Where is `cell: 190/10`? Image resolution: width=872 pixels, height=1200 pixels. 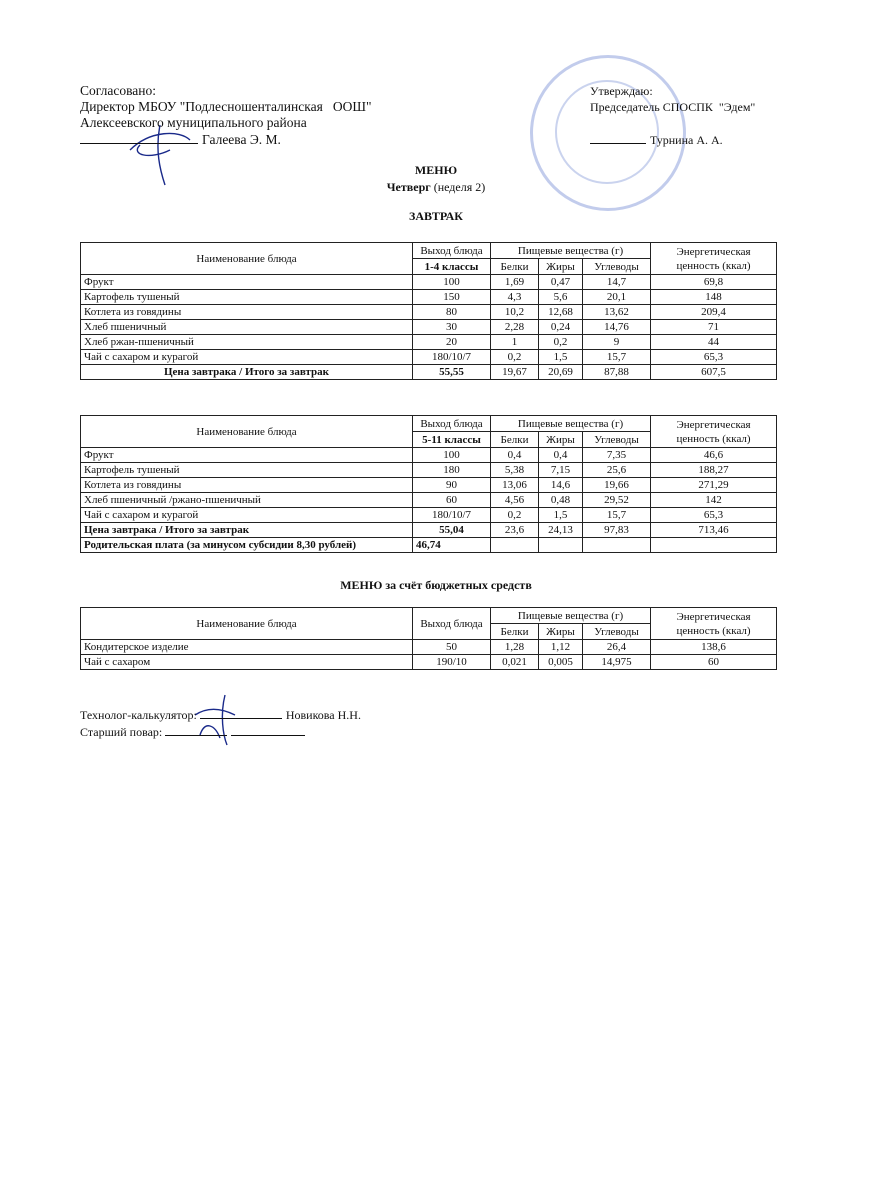 cell: 190/10 is located at coordinates (451, 662).